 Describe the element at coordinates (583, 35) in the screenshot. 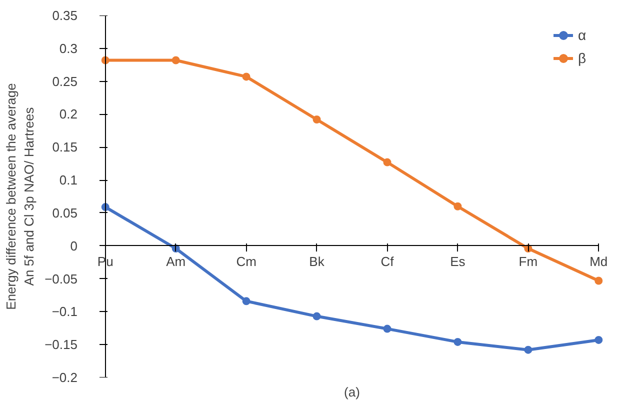

I see `legend-label: α` at that location.